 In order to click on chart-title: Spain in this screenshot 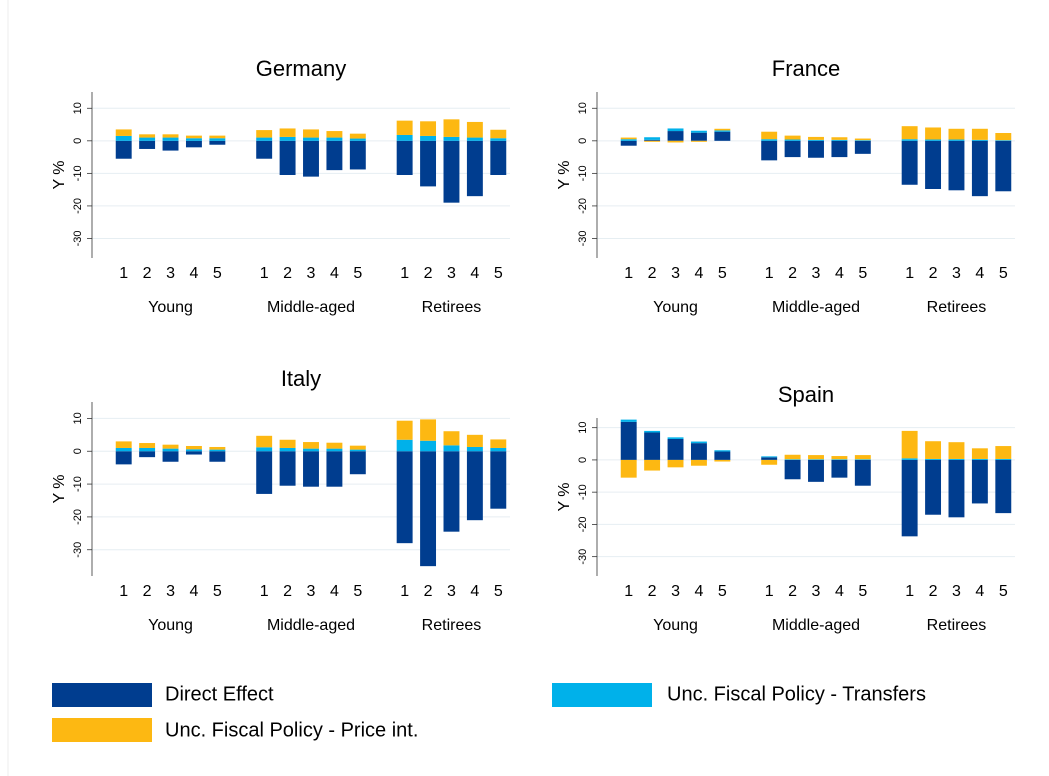, I will do `click(806, 394)`.